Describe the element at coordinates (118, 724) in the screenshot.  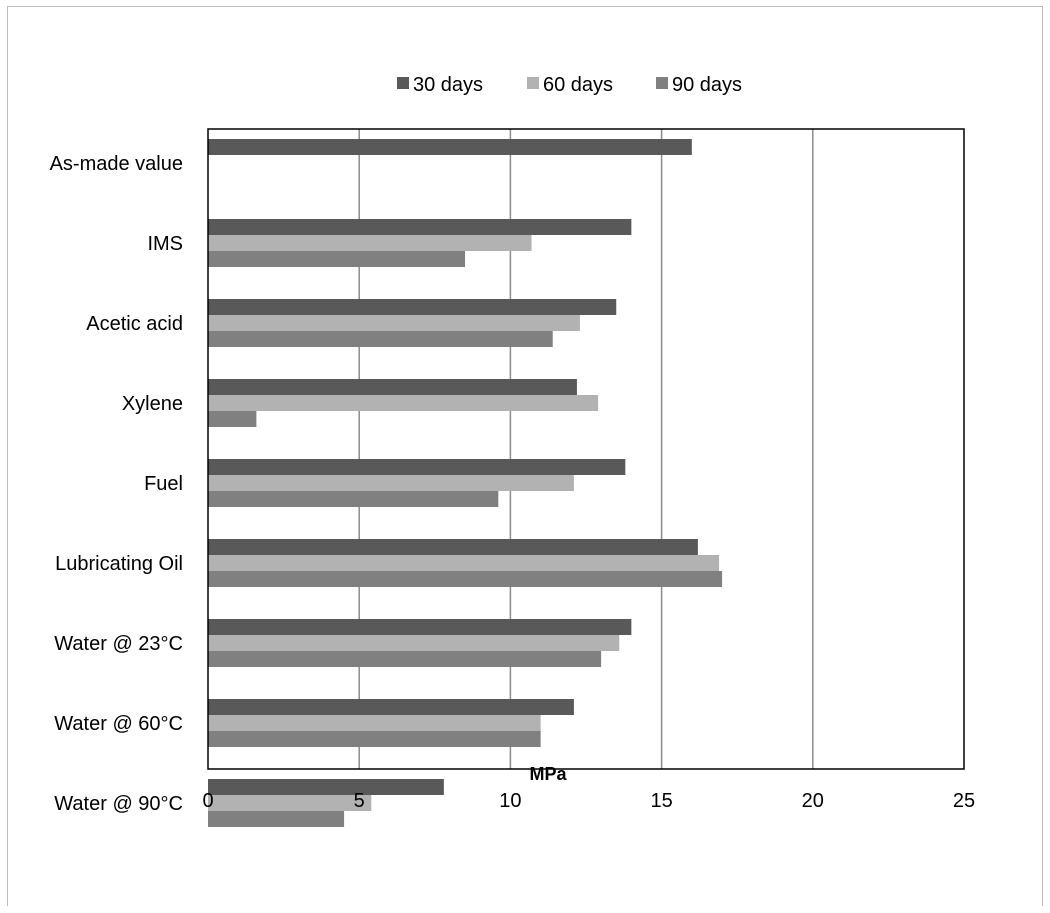
I see `category-label: Water @ 60°C` at that location.